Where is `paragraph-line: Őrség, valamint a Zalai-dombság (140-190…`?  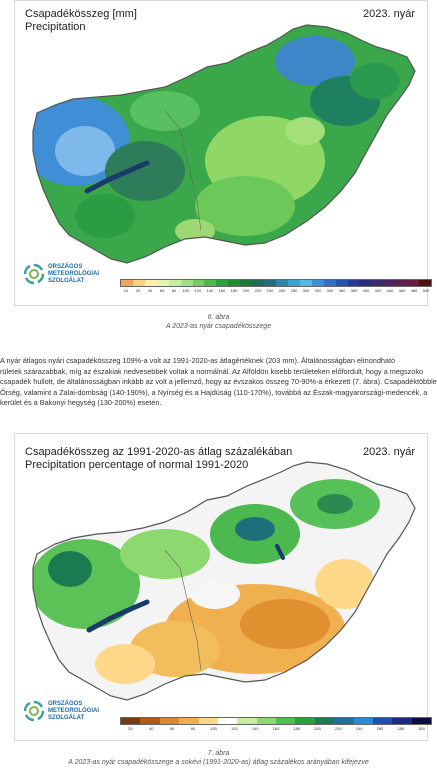
paragraph-line: Őrség, valamint a Zalai-dombság (140-190… is located at coordinates (214, 392).